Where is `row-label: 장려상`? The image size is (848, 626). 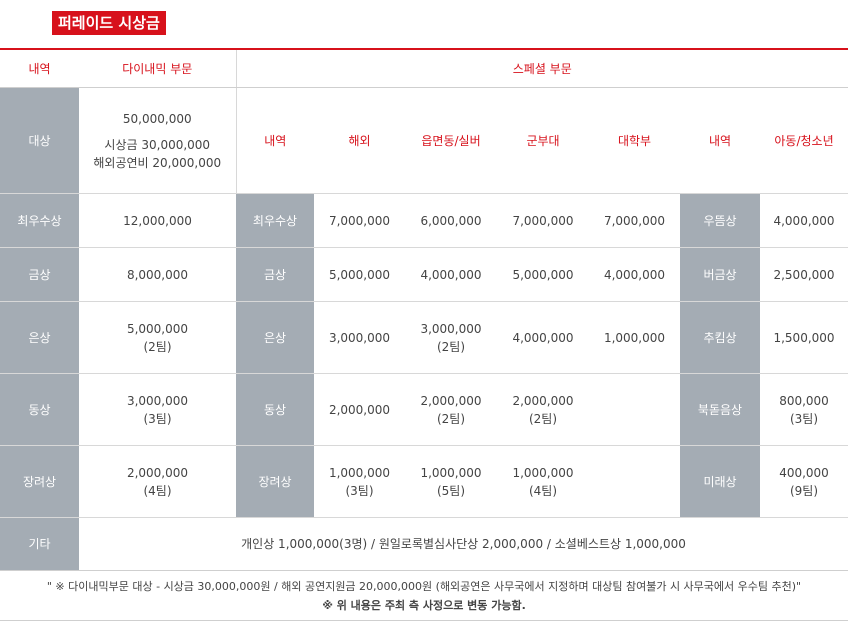 row-label: 장려상 is located at coordinates (39, 481).